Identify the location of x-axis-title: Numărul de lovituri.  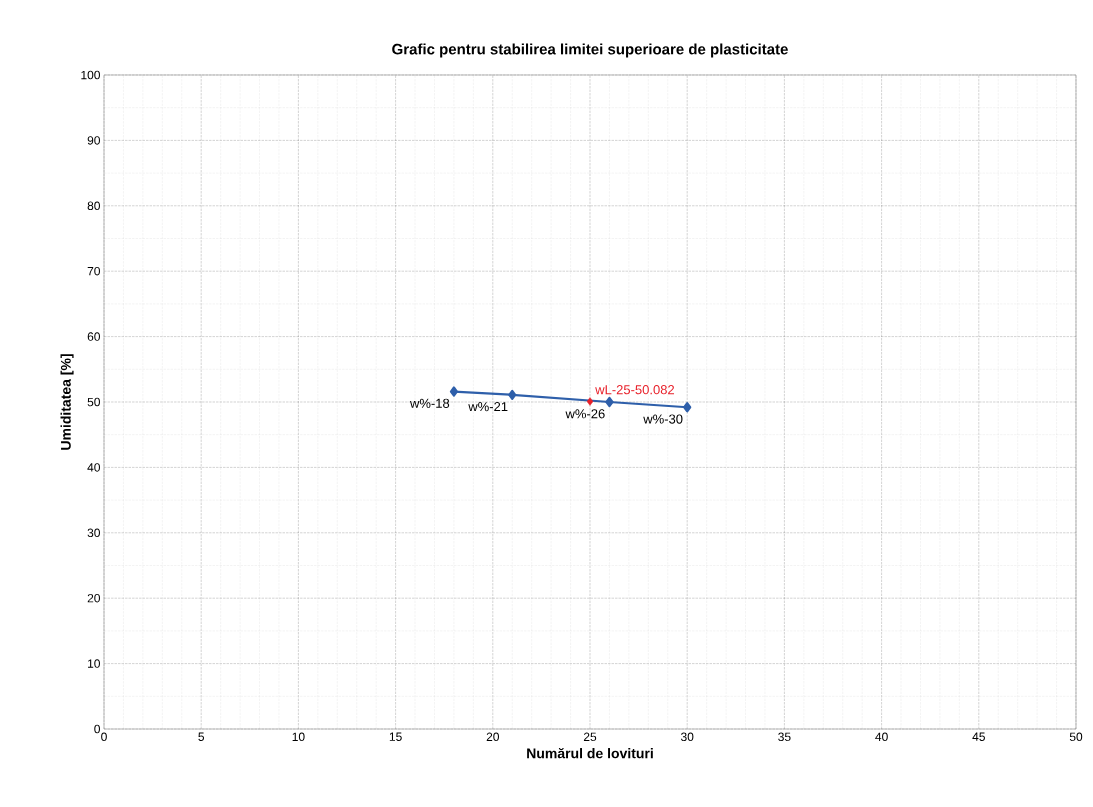
(590, 753).